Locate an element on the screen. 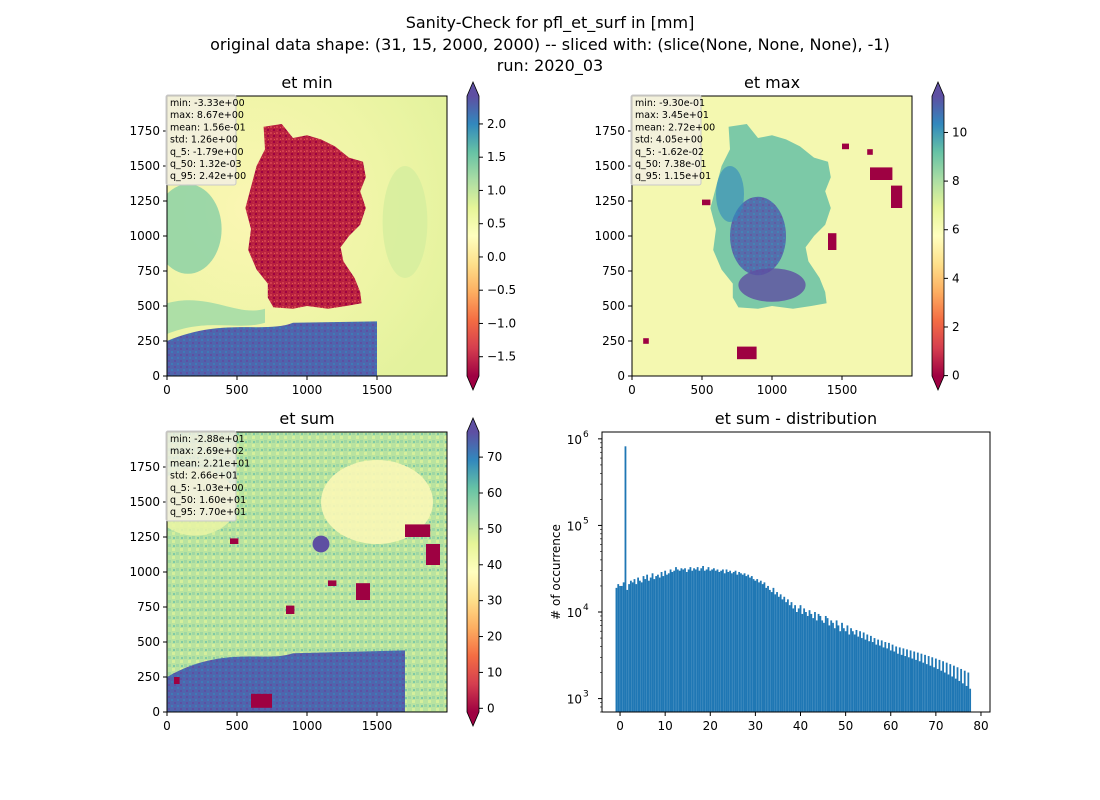  colorbar-tick-label: 0.0 is located at coordinates (496, 257).